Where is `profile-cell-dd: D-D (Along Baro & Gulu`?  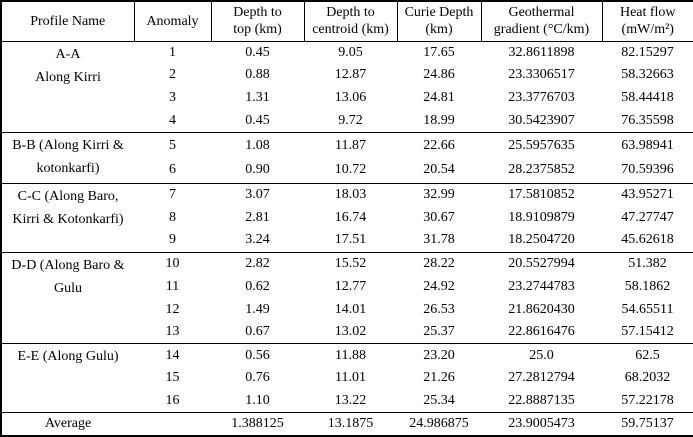 profile-cell-dd: D-D (Along Baro & Gulu is located at coordinates (67, 297).